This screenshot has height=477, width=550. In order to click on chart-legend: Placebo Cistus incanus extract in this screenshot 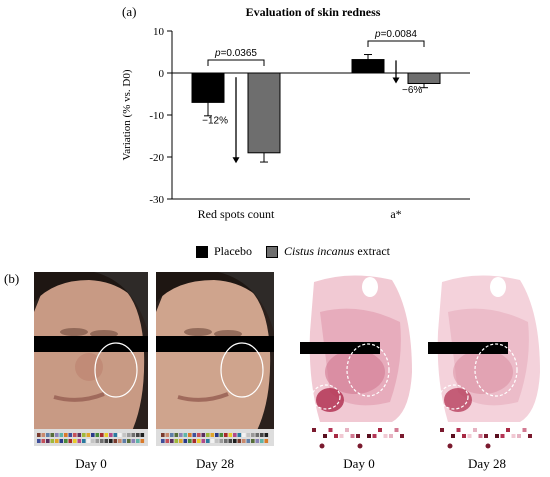, I will do `click(300, 251)`.